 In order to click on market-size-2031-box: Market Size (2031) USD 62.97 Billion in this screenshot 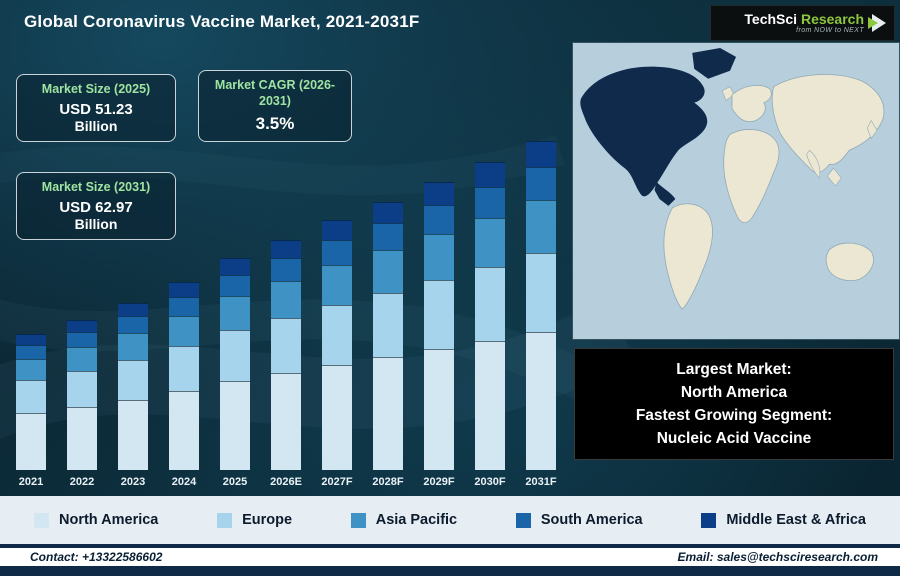, I will do `click(96, 206)`.